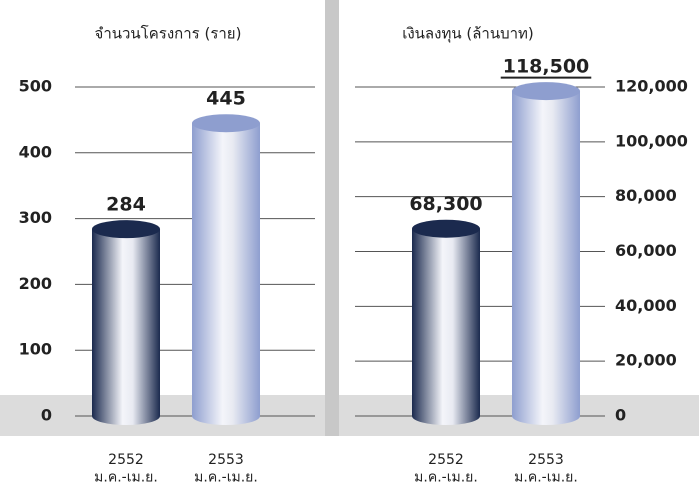 This screenshot has width=699, height=497. I want to click on value-label: 445, so click(226, 99).